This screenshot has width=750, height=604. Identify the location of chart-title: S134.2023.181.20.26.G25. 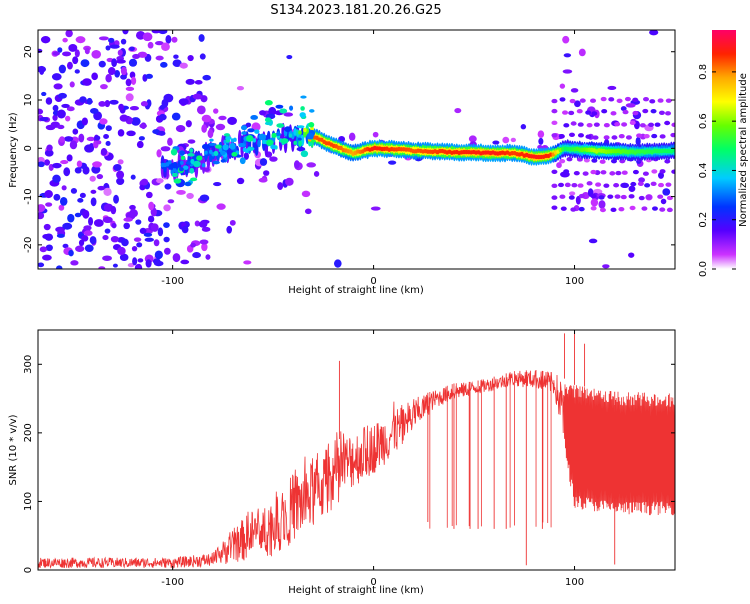
(355, 10).